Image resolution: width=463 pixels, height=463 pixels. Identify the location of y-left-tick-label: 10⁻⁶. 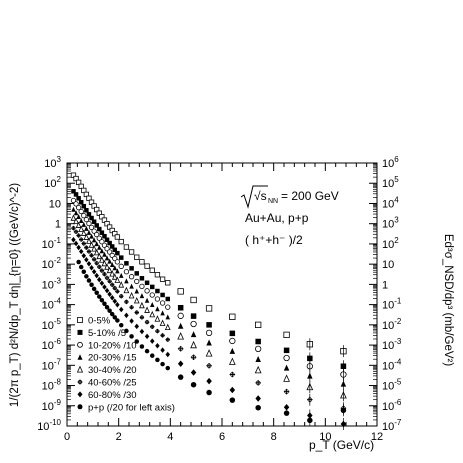
(52, 344).